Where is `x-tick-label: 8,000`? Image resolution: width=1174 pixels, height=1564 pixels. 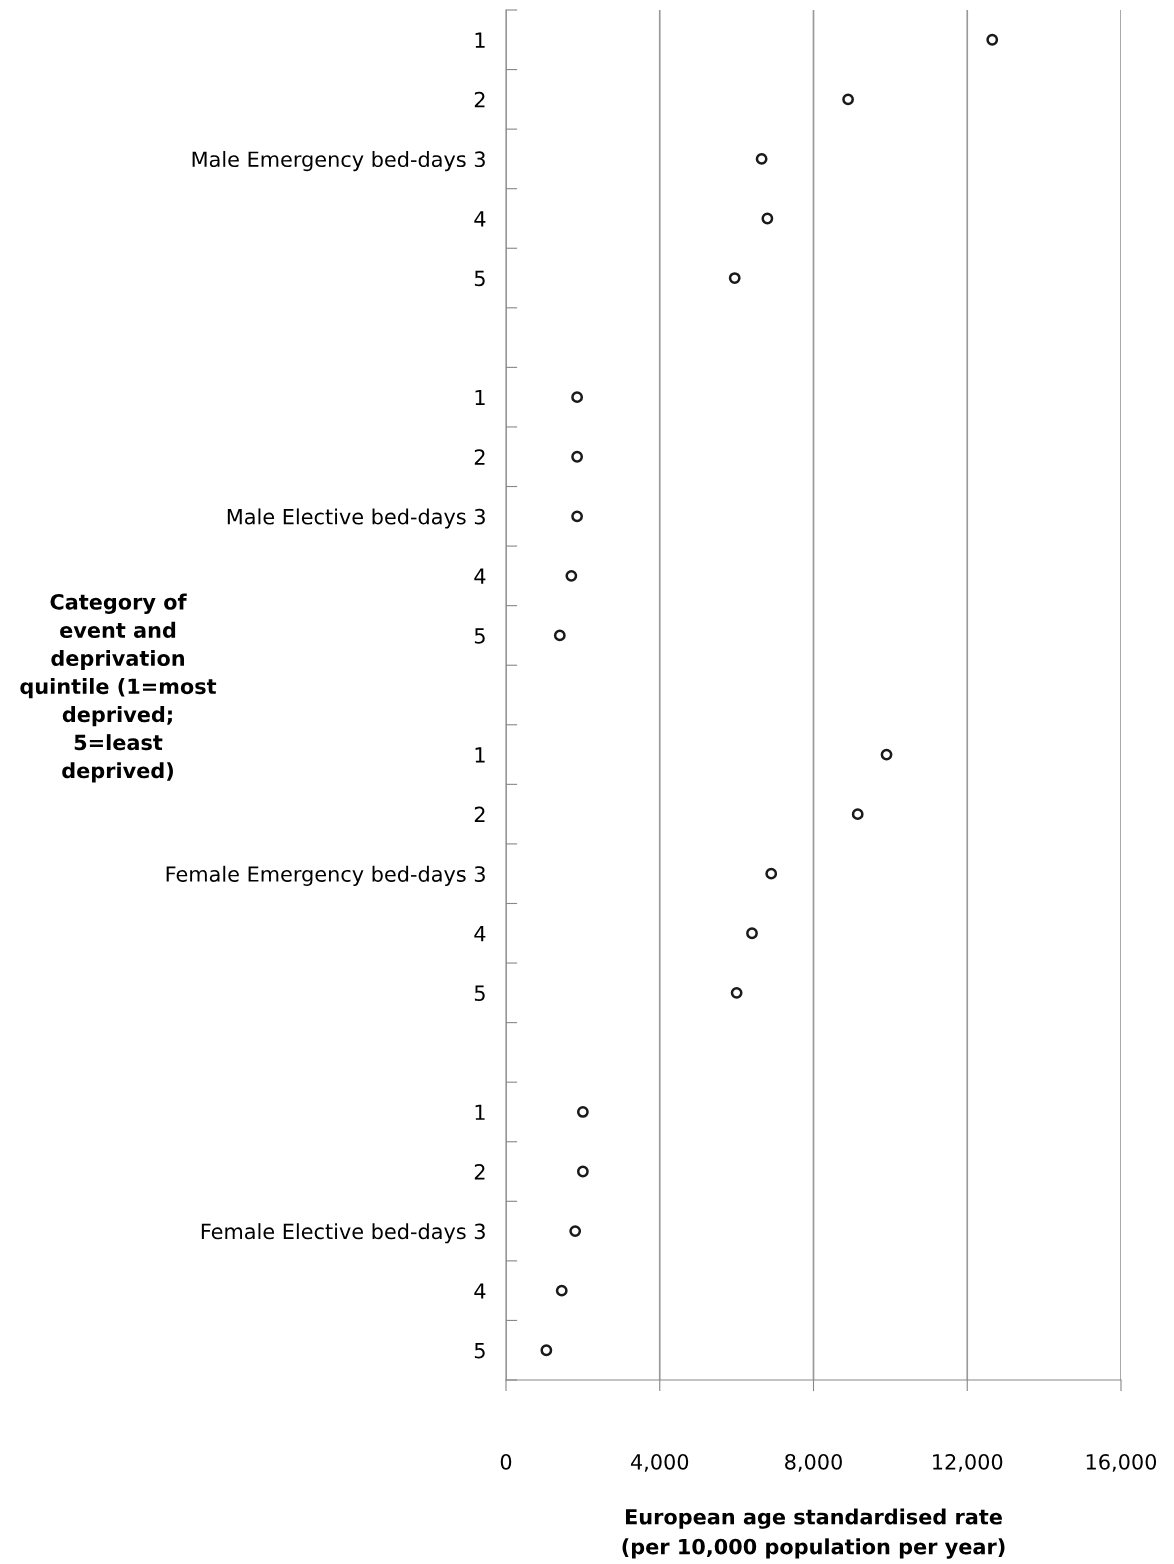
x-tick-label: 8,000 is located at coordinates (813, 1462).